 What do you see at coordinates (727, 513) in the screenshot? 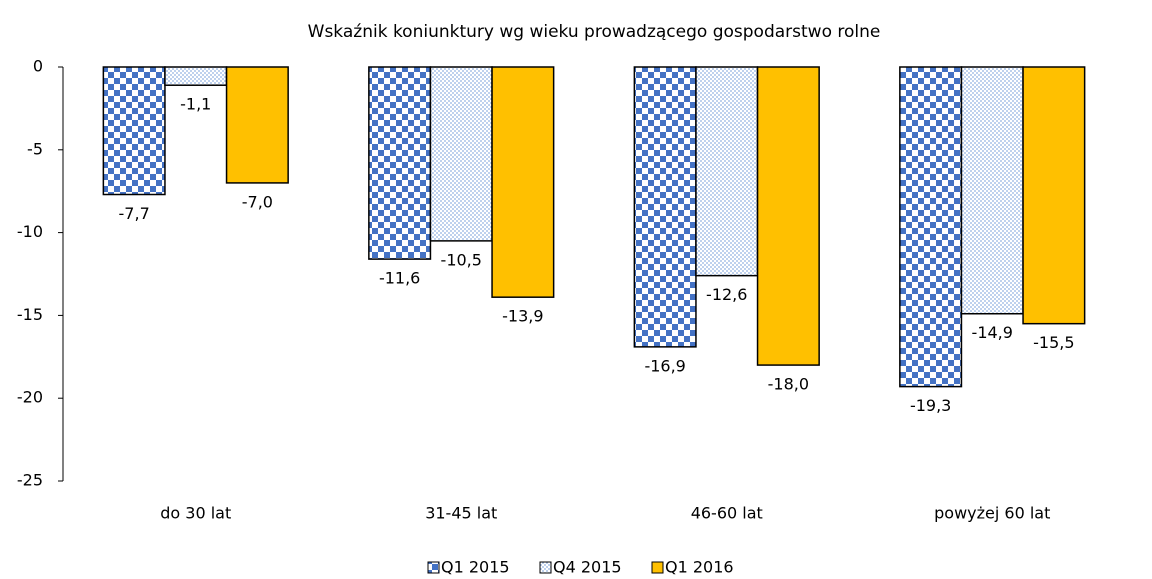
I see `x-tick-label: 46-60 lat` at bounding box center [727, 513].